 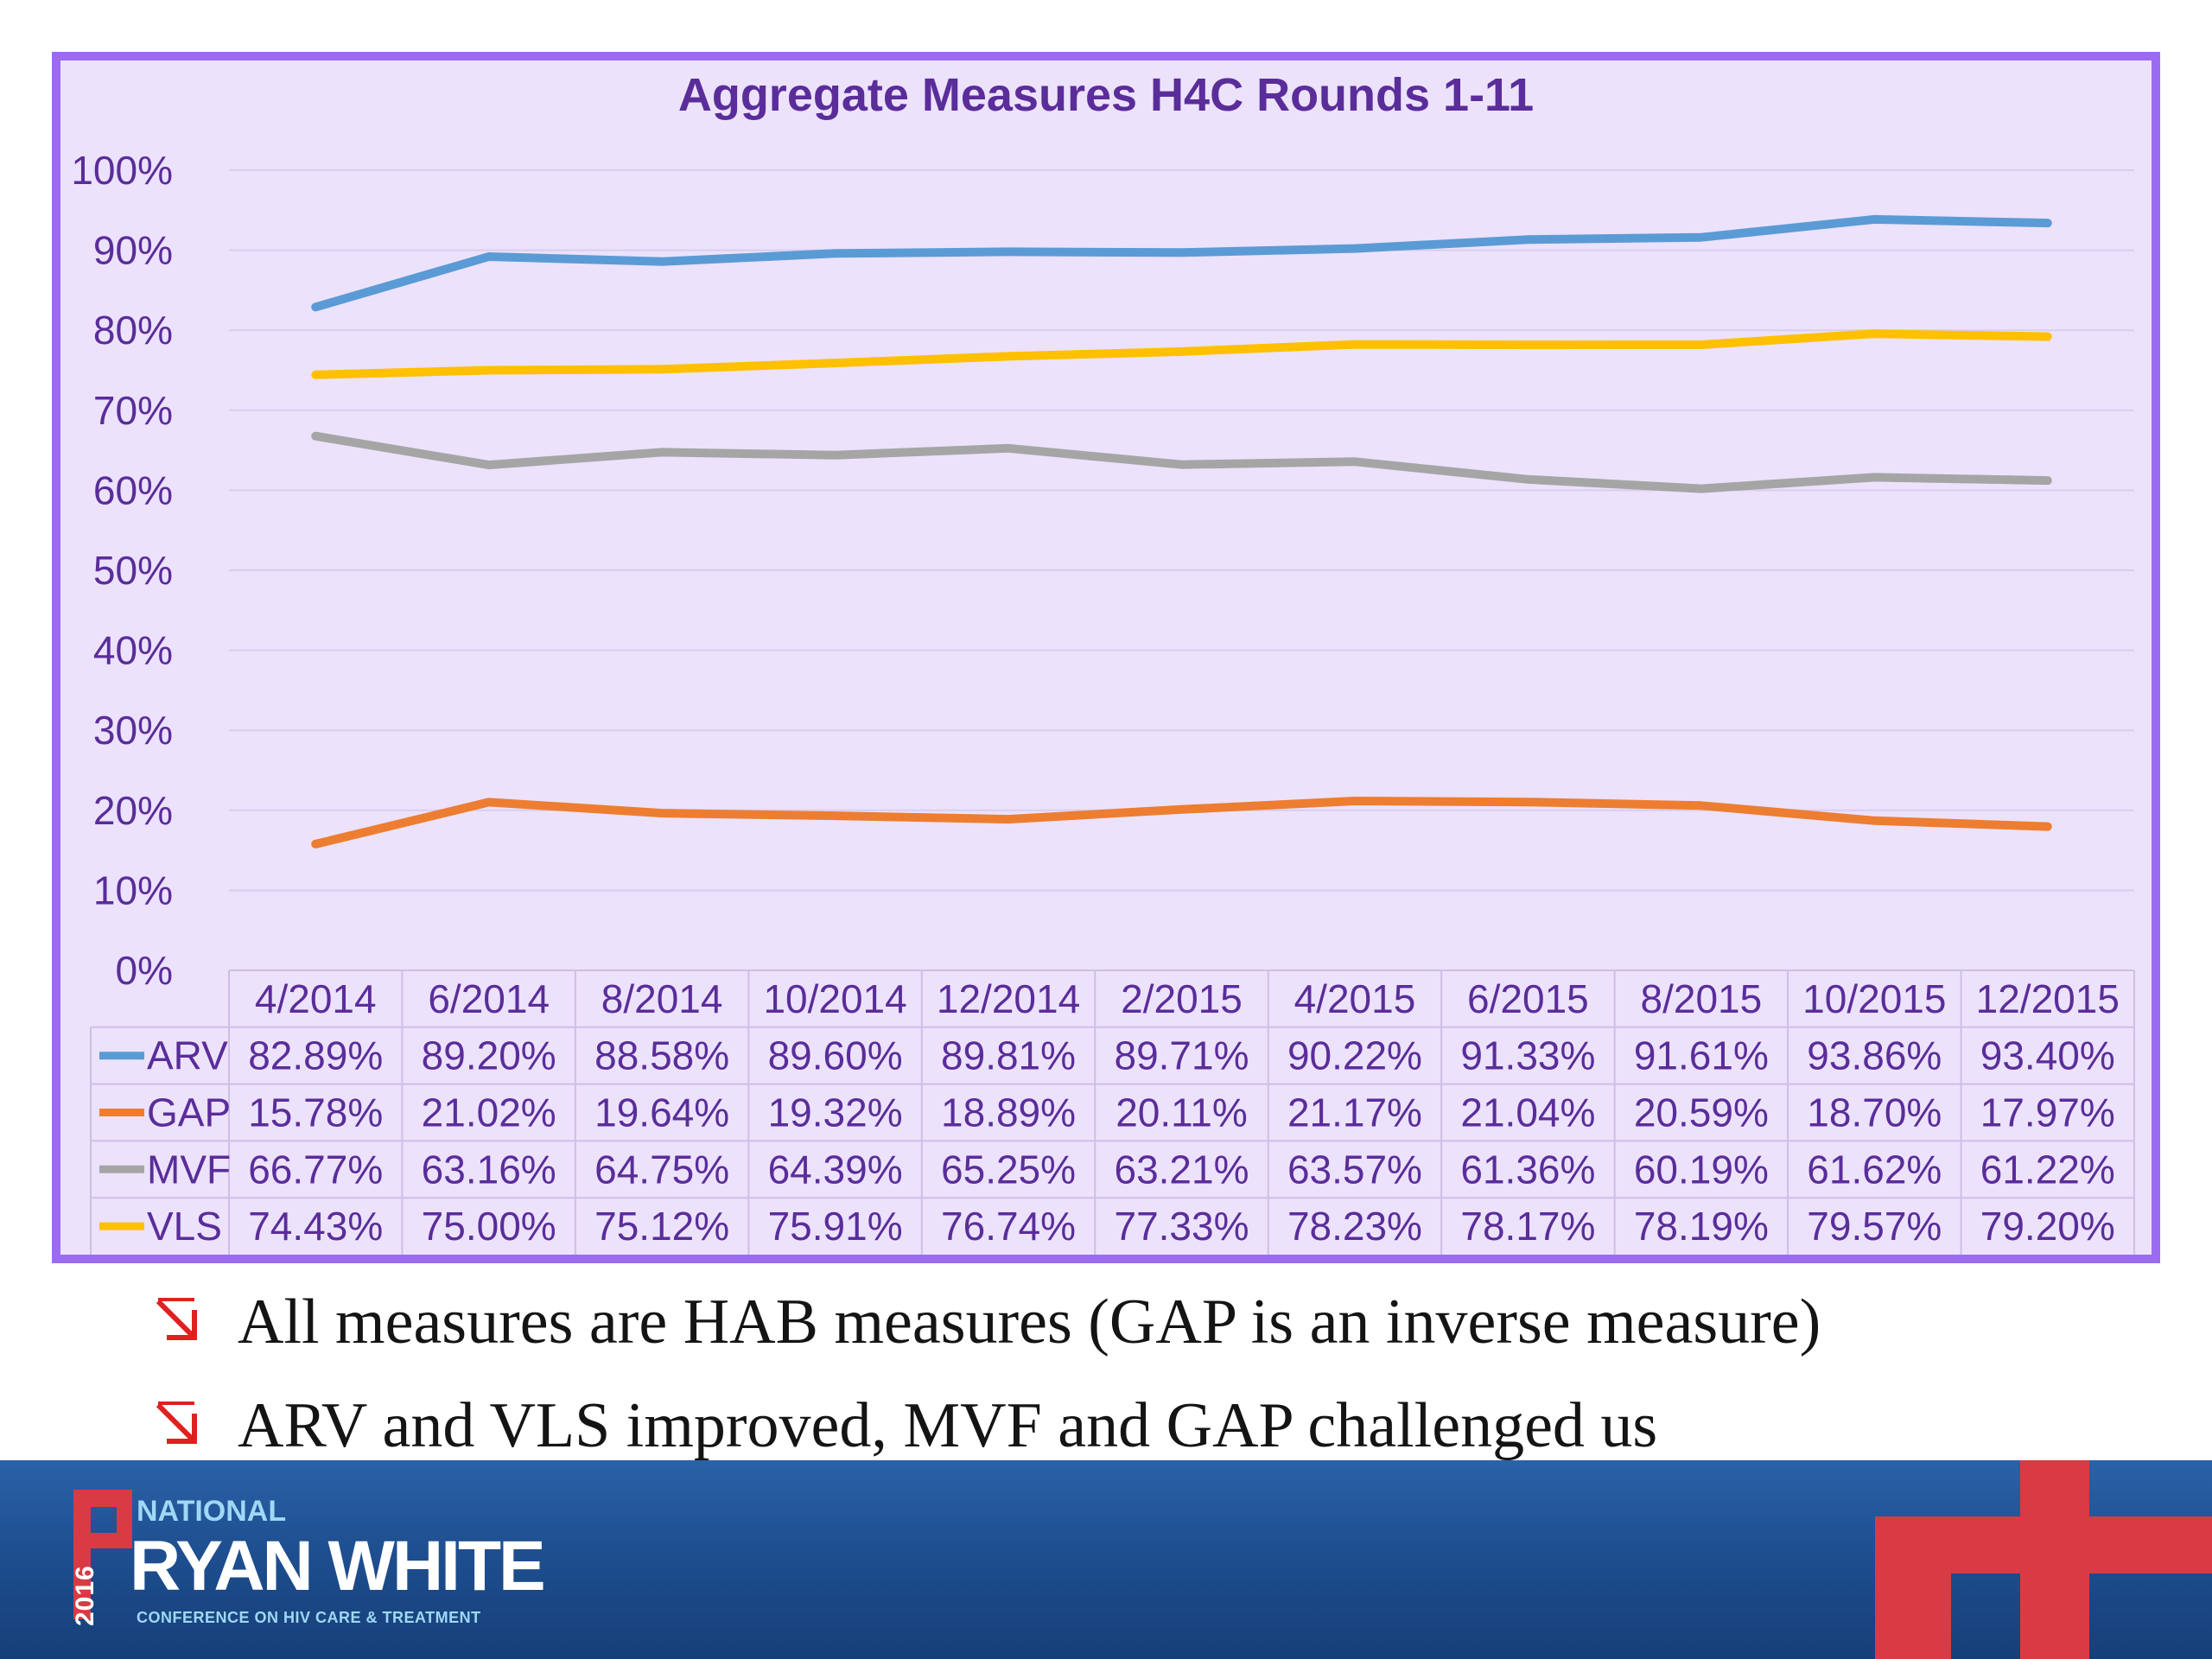 What do you see at coordinates (1181, 1055) in the screenshot?
I see `data-label: 89.71%` at bounding box center [1181, 1055].